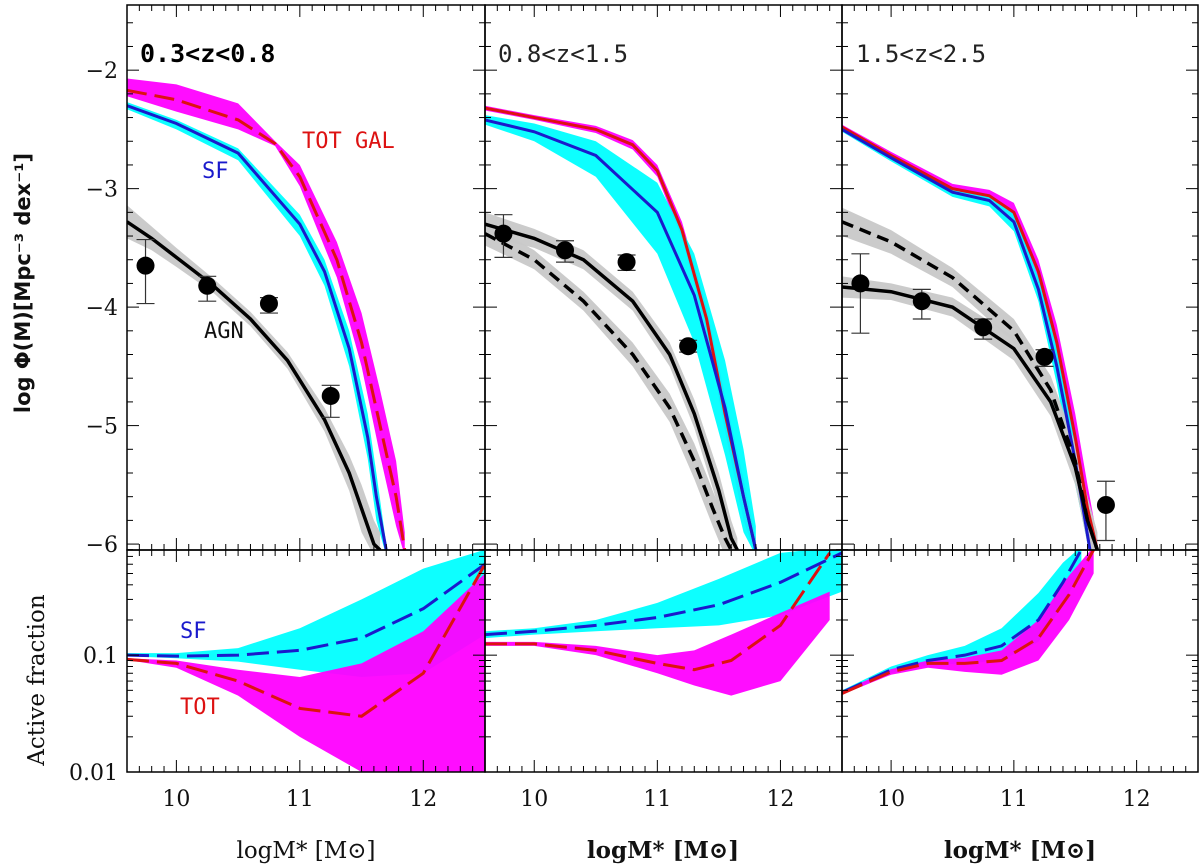  Describe the element at coordinates (102, 71) in the screenshot. I see `y-tick-label: −2` at that location.